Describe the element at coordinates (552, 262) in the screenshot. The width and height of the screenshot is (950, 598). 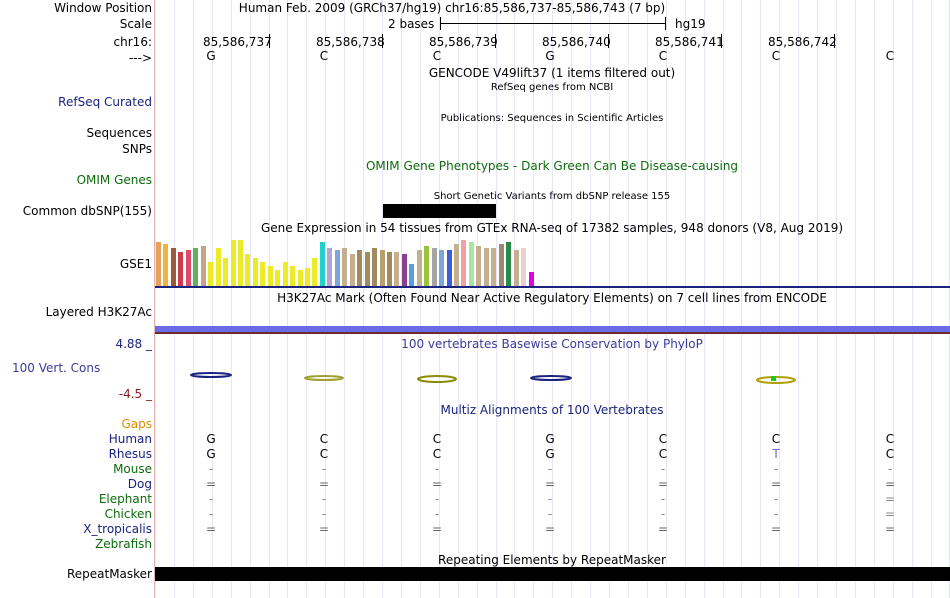
I see `gtex-bar-chart` at that location.